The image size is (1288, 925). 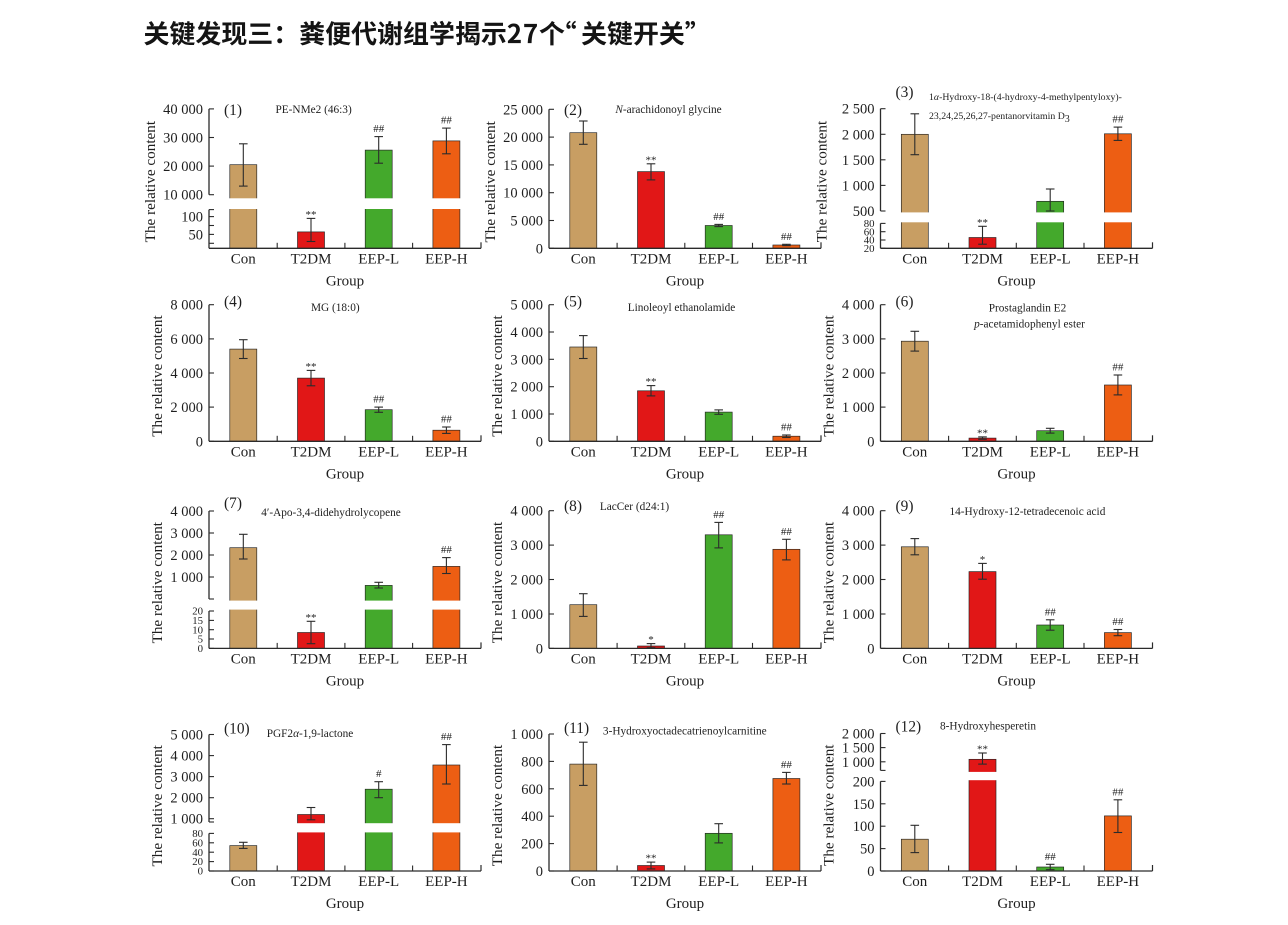 What do you see at coordinates (1028, 309) in the screenshot?
I see `svg-text: Prostaglandin E2` at bounding box center [1028, 309].